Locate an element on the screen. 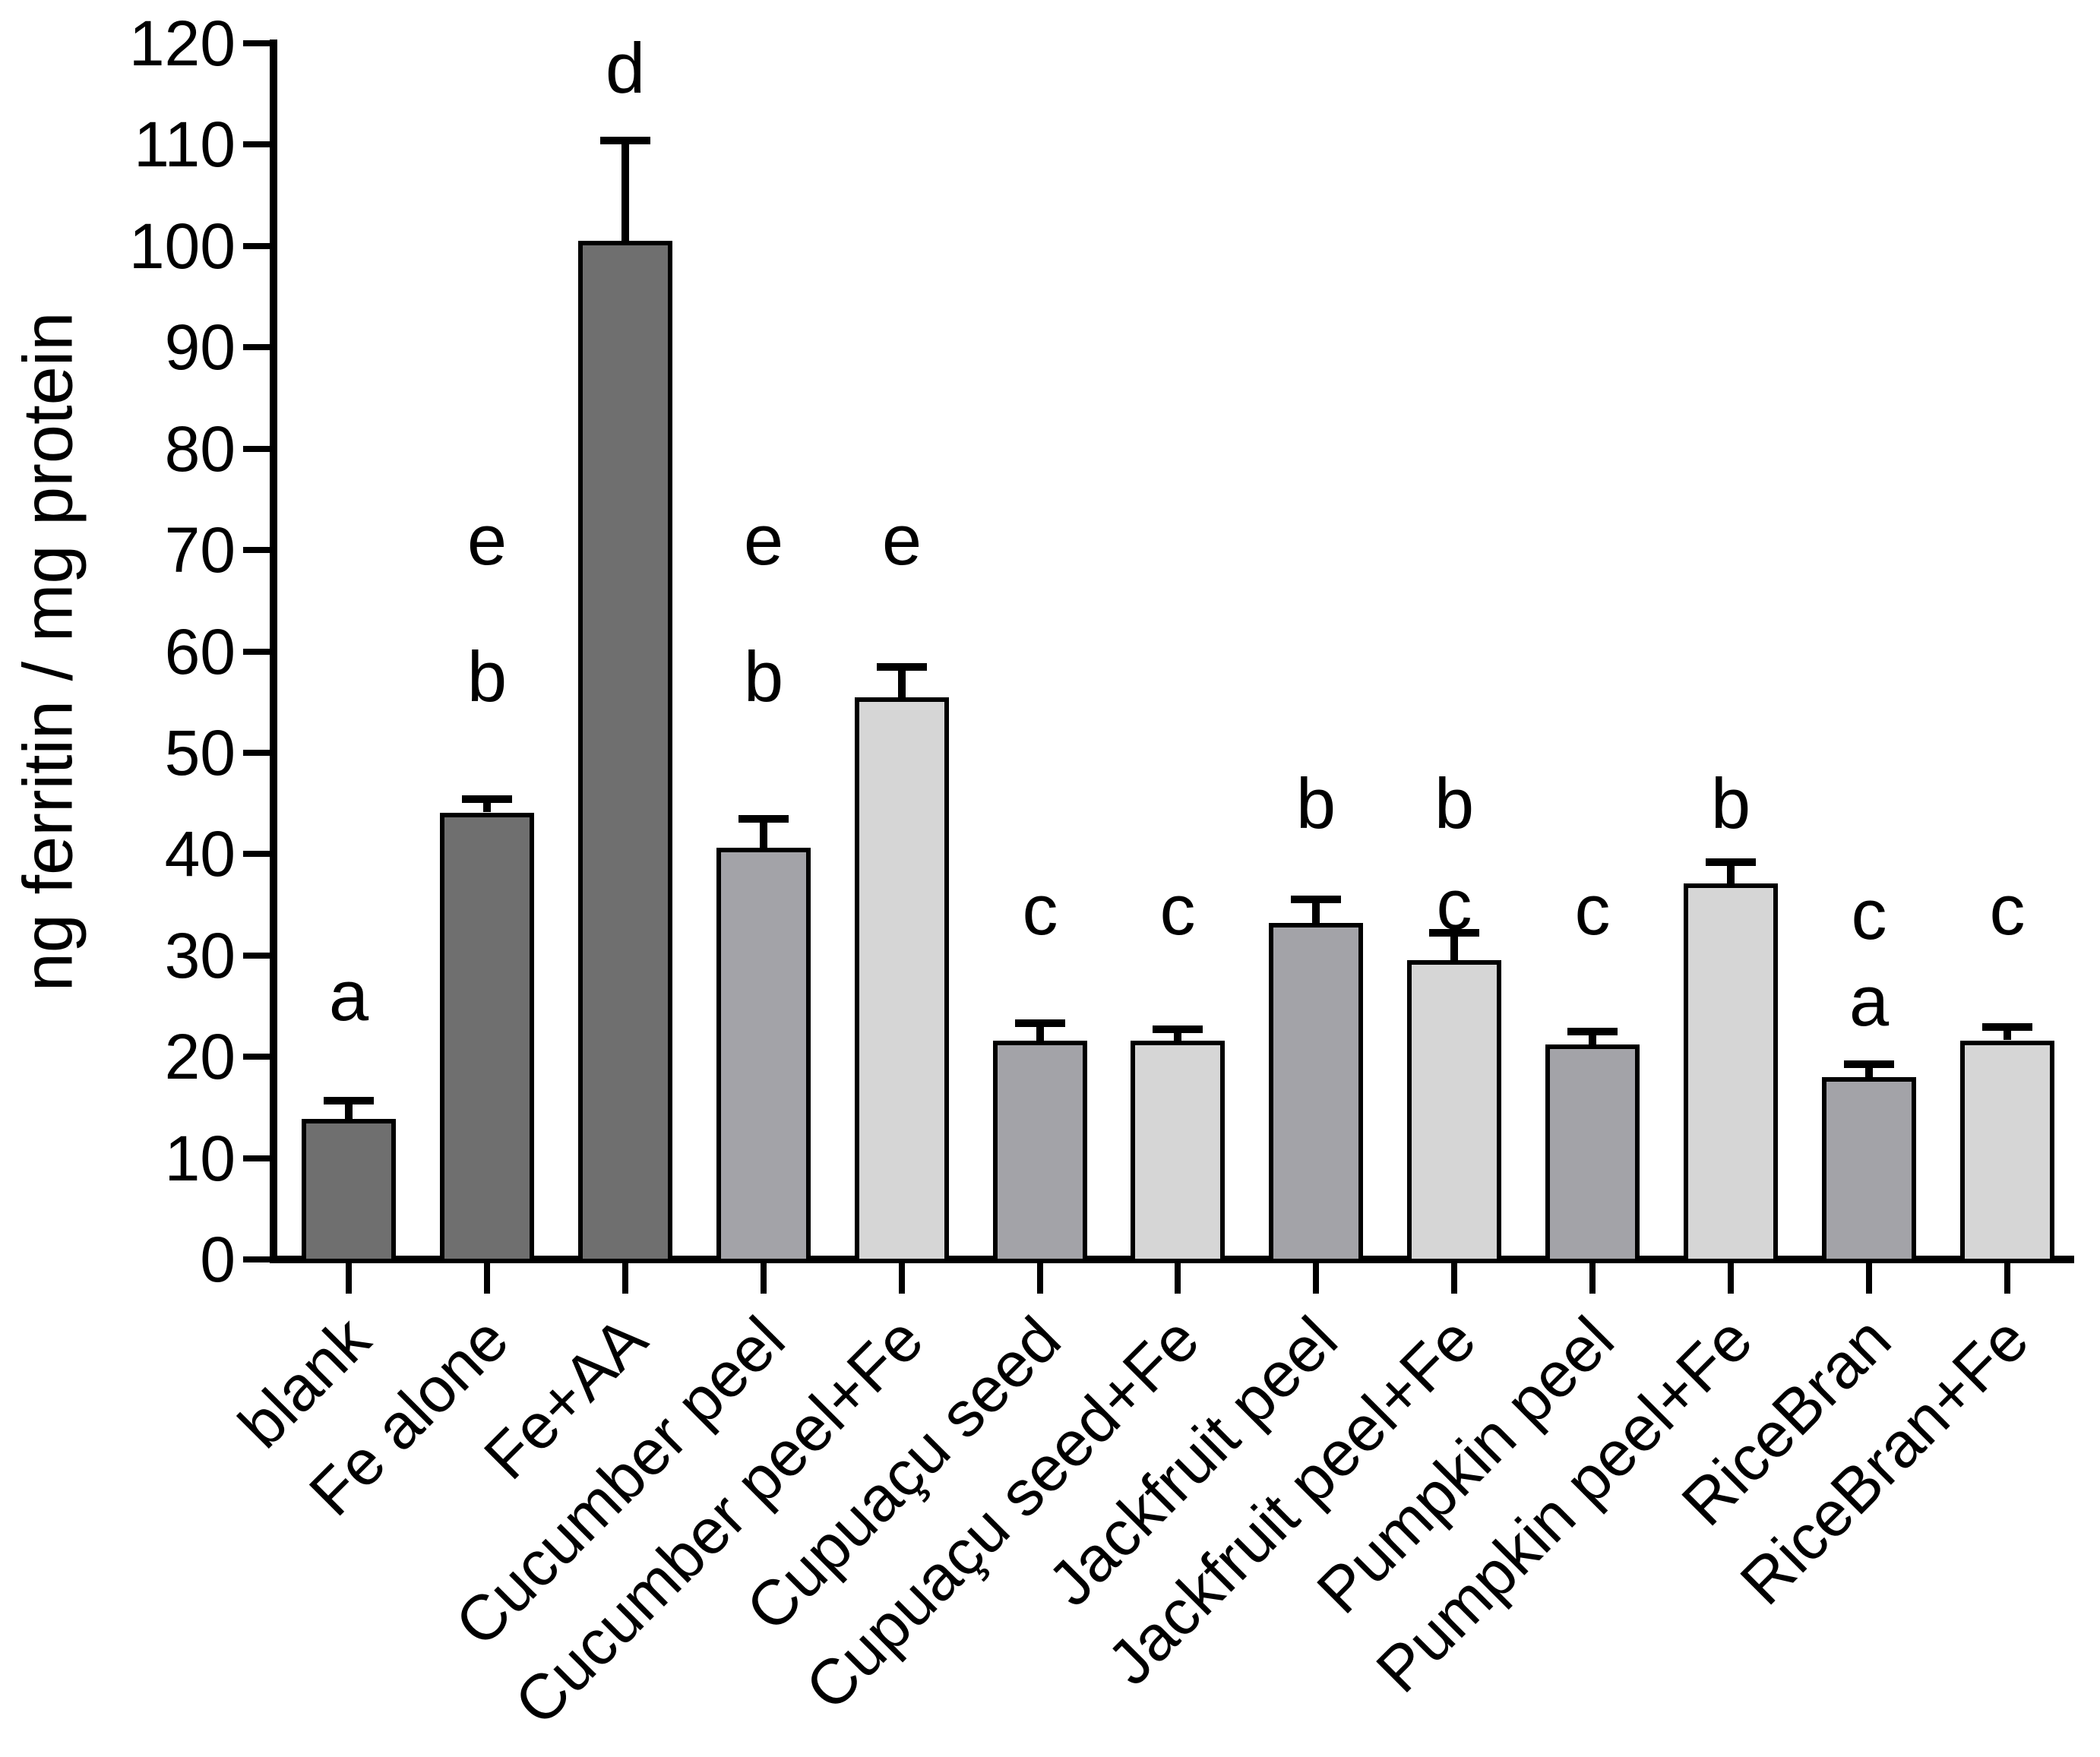 Image resolution: width=2100 pixels, height=1757 pixels. y-axis-tick-label: 50 is located at coordinates (200, 752).